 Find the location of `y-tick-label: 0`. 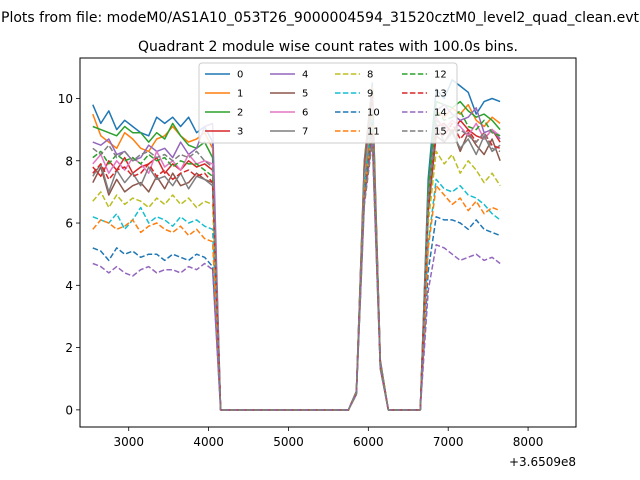

y-tick-label: 0 is located at coordinates (69, 410).